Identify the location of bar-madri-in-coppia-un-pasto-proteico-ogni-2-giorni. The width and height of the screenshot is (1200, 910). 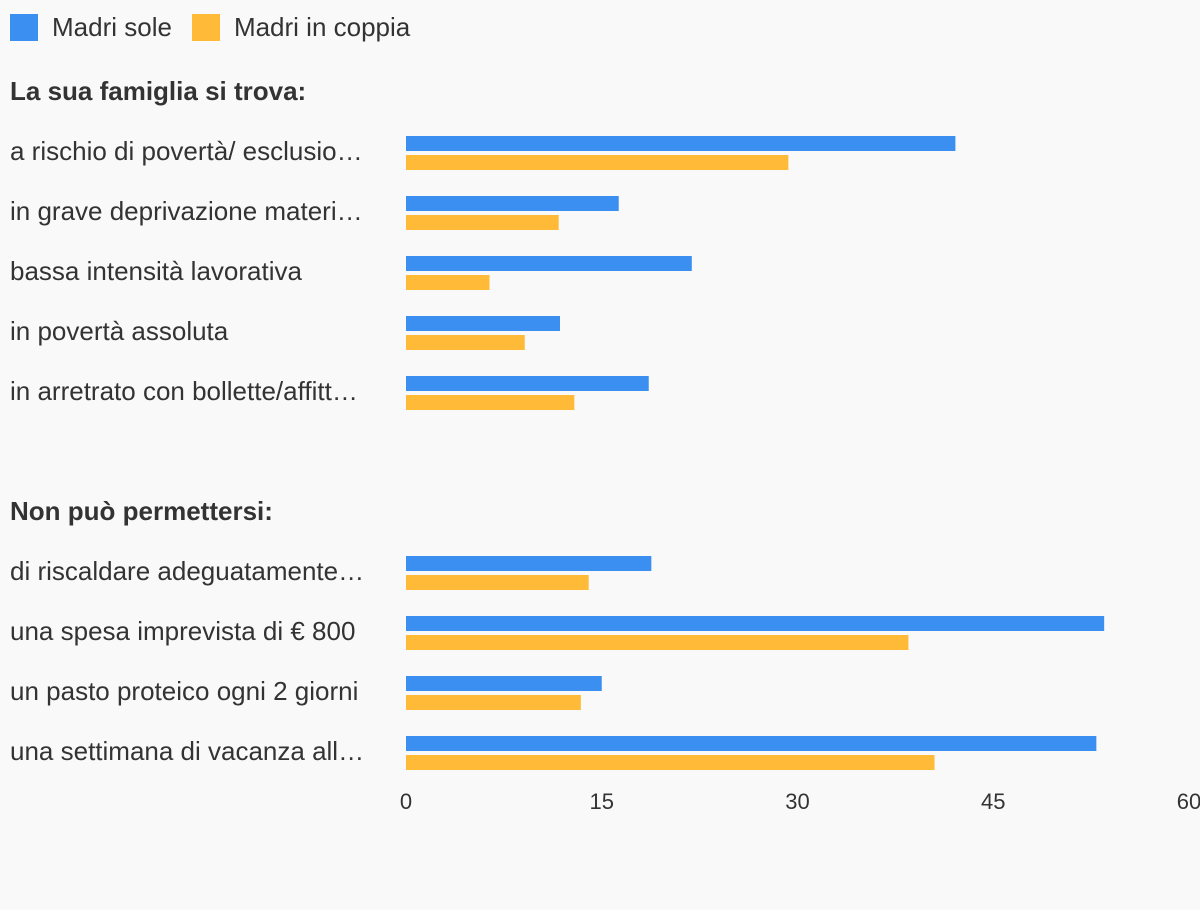
(493, 702).